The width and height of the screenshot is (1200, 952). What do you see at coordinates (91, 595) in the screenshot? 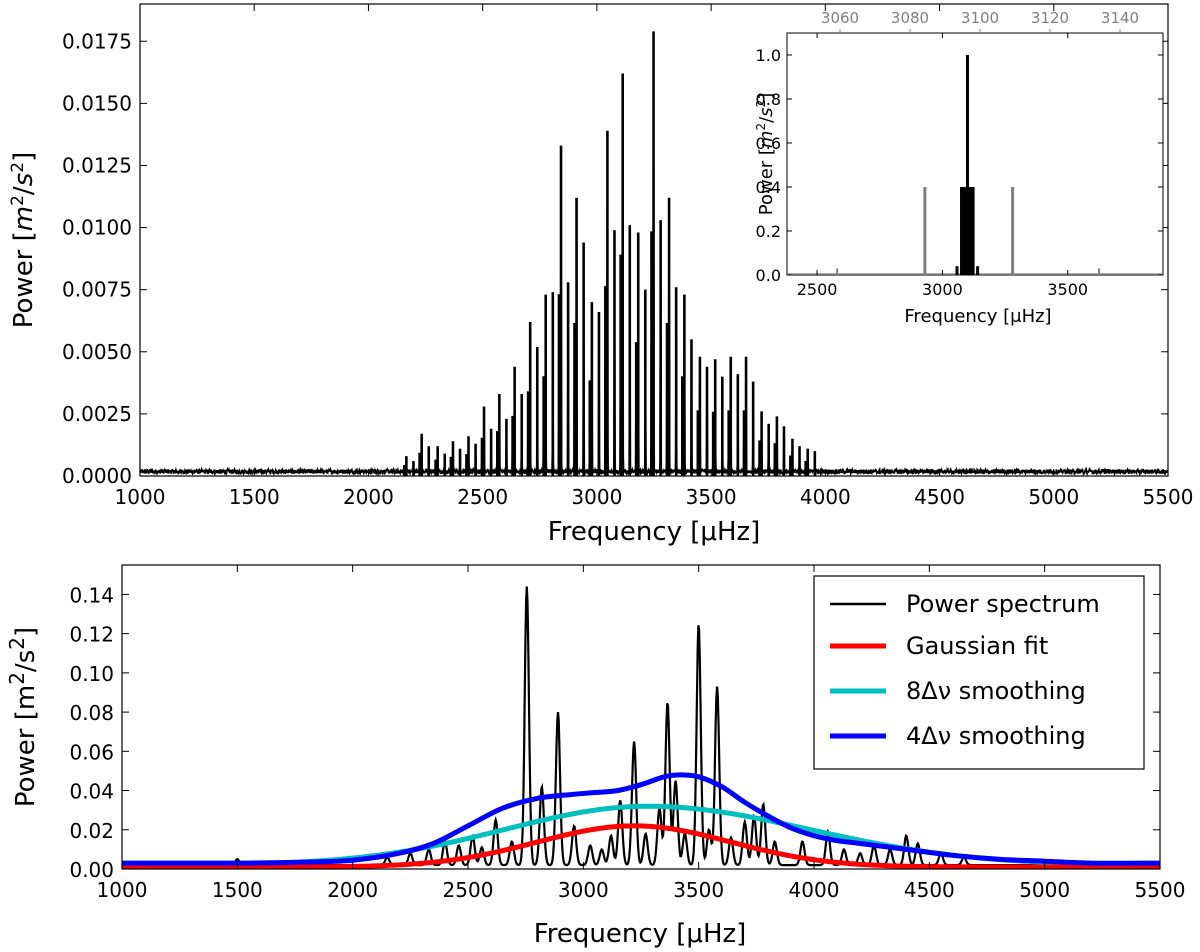
I see `y-tick-label: 0.14` at bounding box center [91, 595].